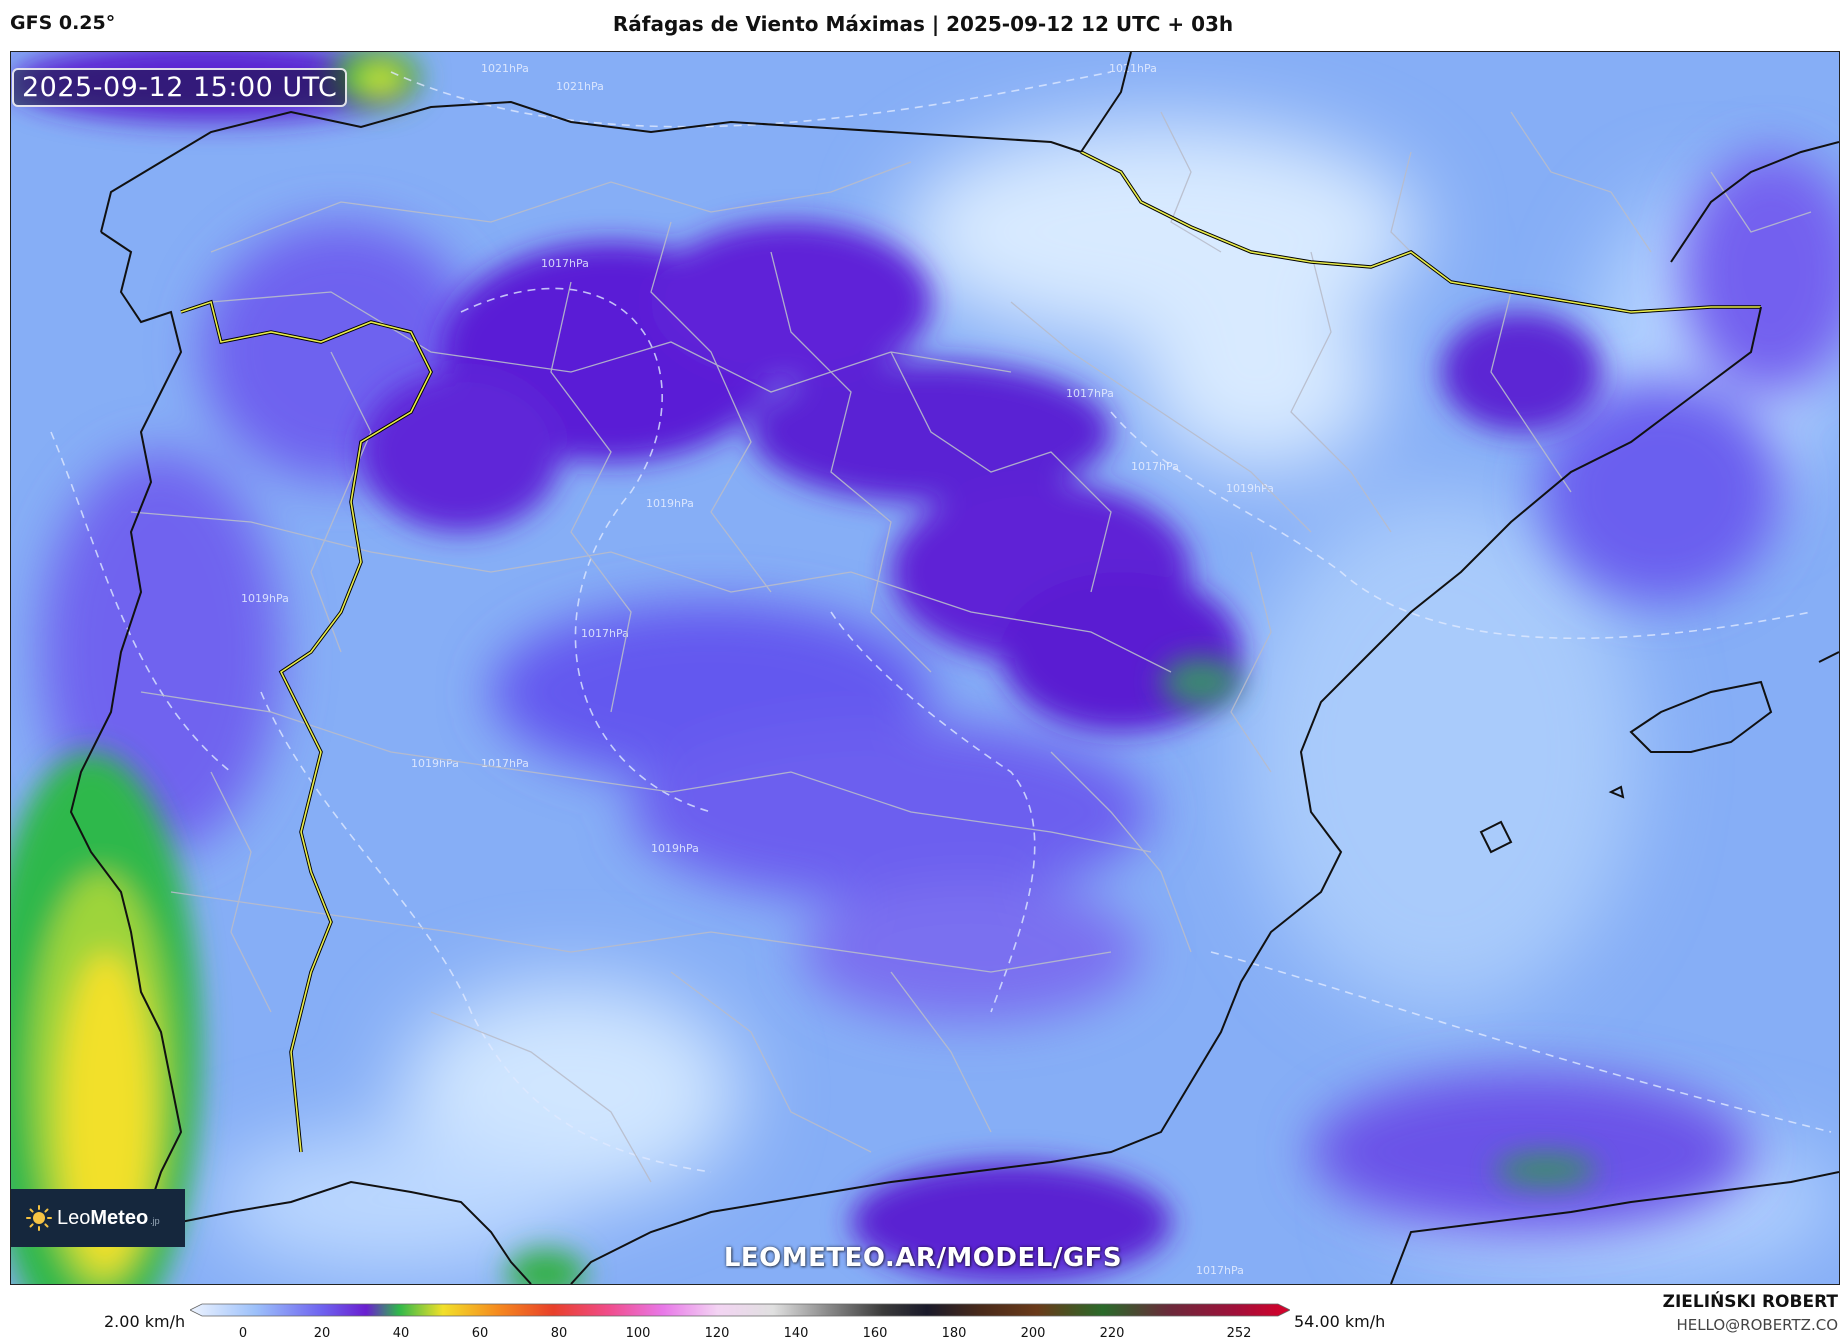 This screenshot has height=1341, width=1846. I want to click on logo-text: LeoMeteo .jp, so click(108, 1217).